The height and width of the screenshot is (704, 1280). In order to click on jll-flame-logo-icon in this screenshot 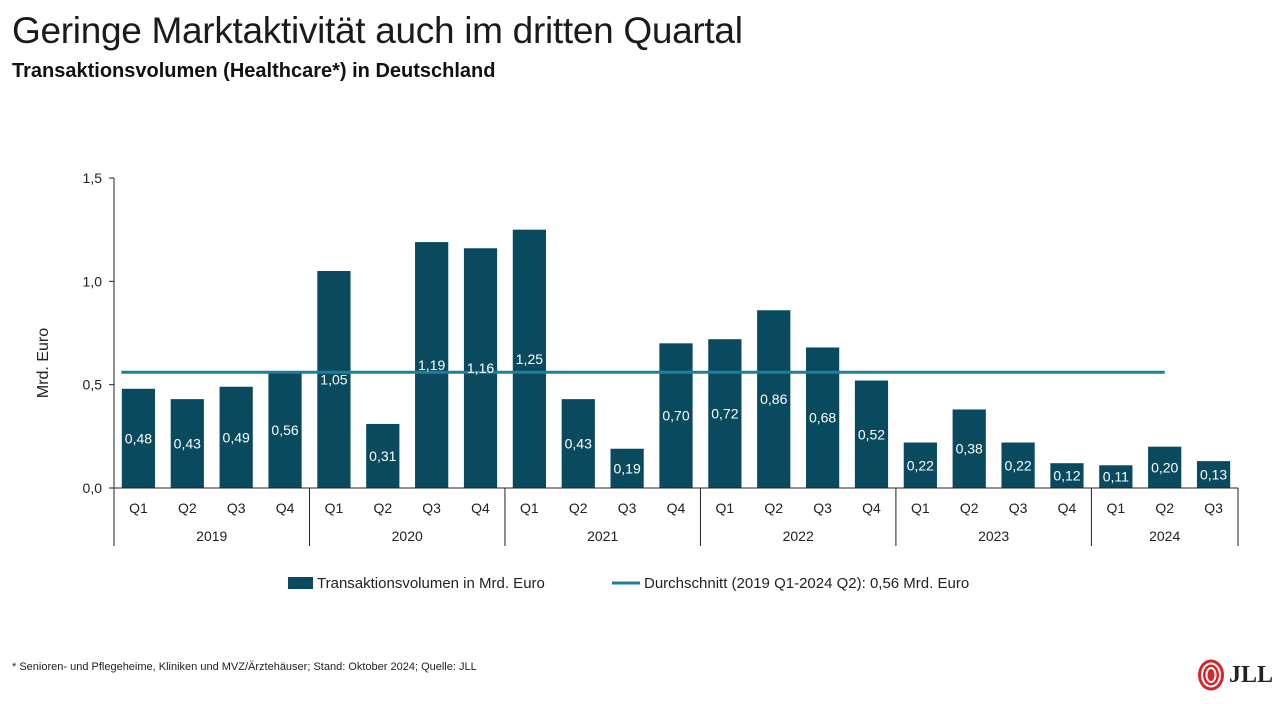, I will do `click(1211, 675)`.